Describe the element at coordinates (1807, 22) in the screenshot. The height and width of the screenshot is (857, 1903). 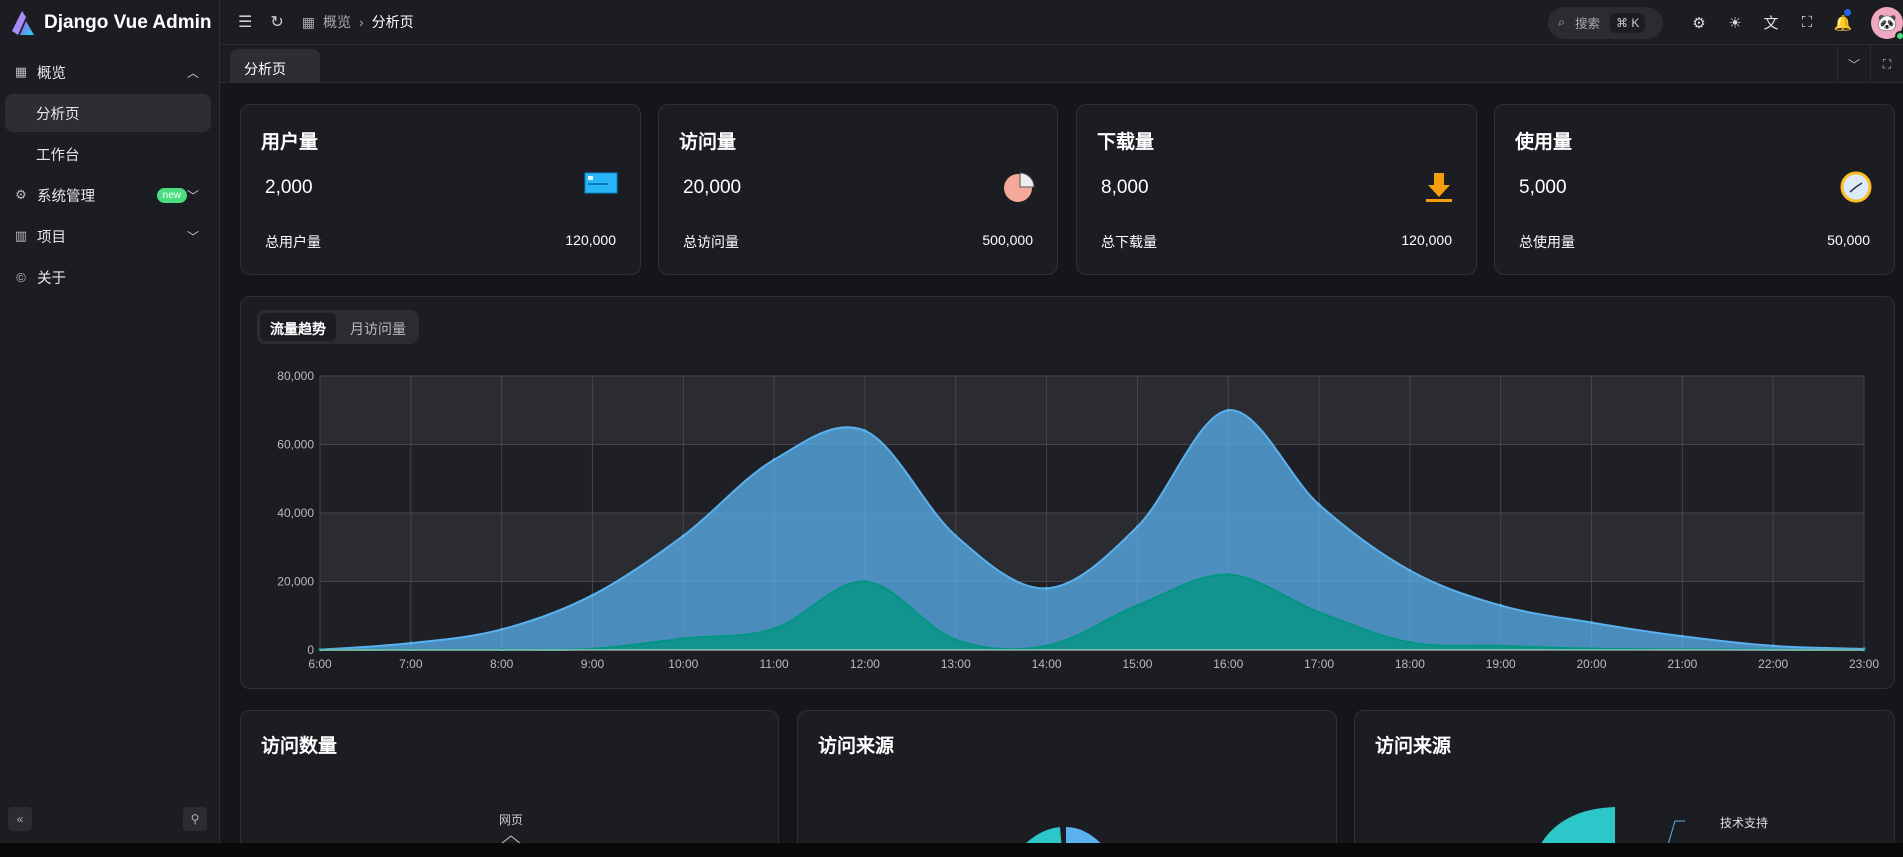
I see `fullscreen-icon: ⛶` at that location.